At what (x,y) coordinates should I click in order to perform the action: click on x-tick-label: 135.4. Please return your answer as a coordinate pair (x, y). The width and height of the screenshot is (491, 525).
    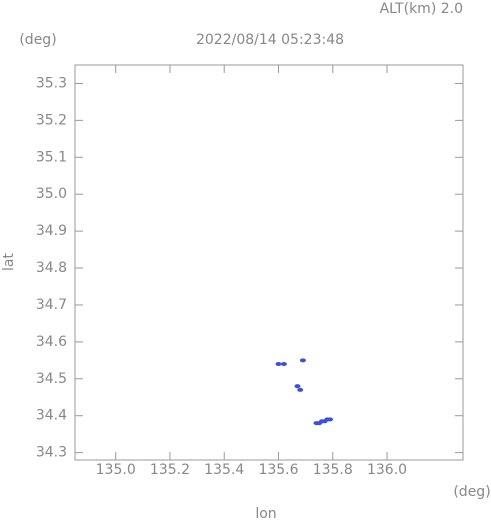
    Looking at the image, I should click on (224, 470).